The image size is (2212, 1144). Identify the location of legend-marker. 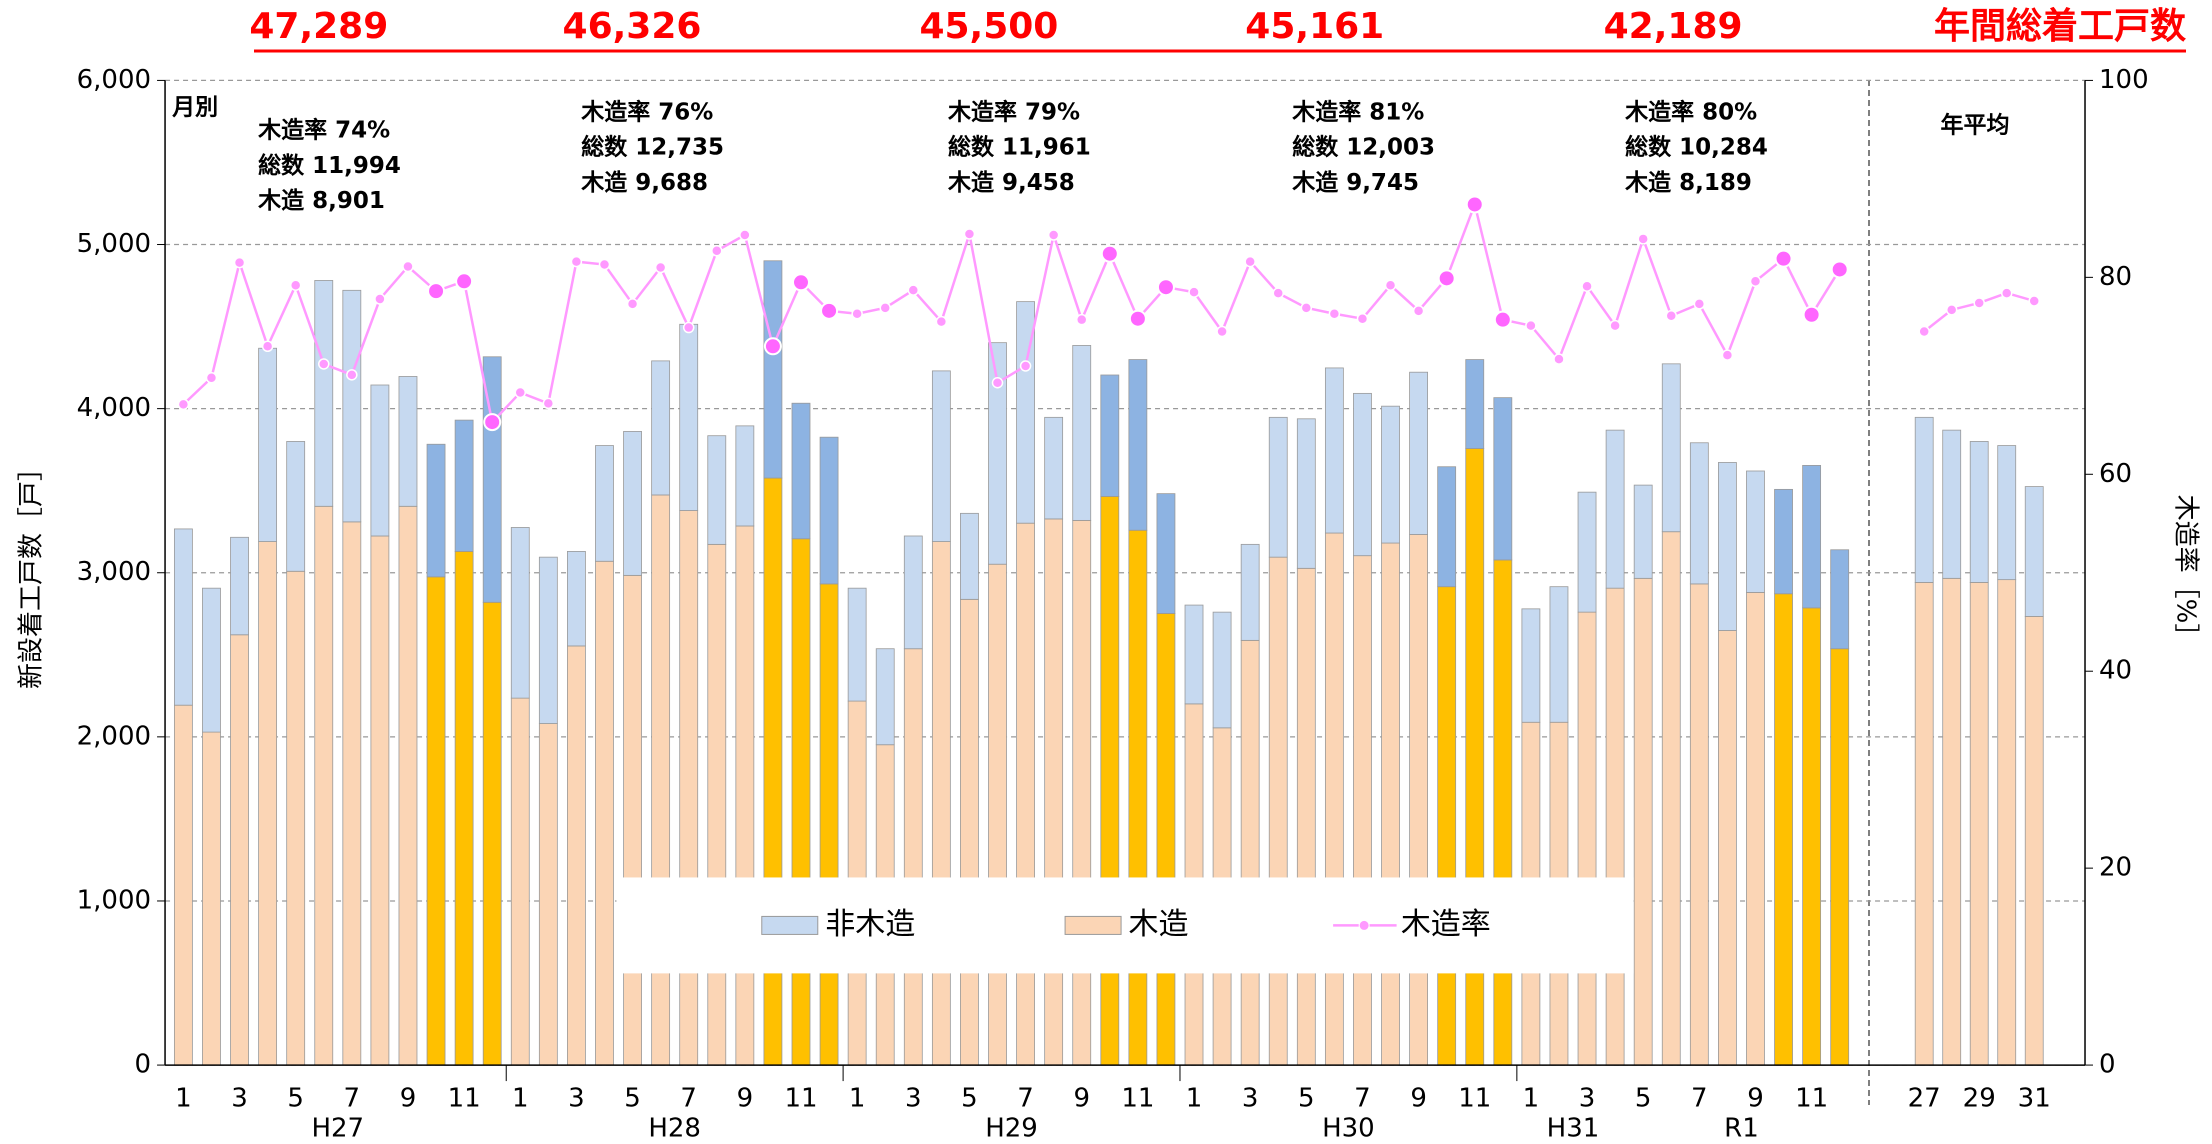
(1364, 925).